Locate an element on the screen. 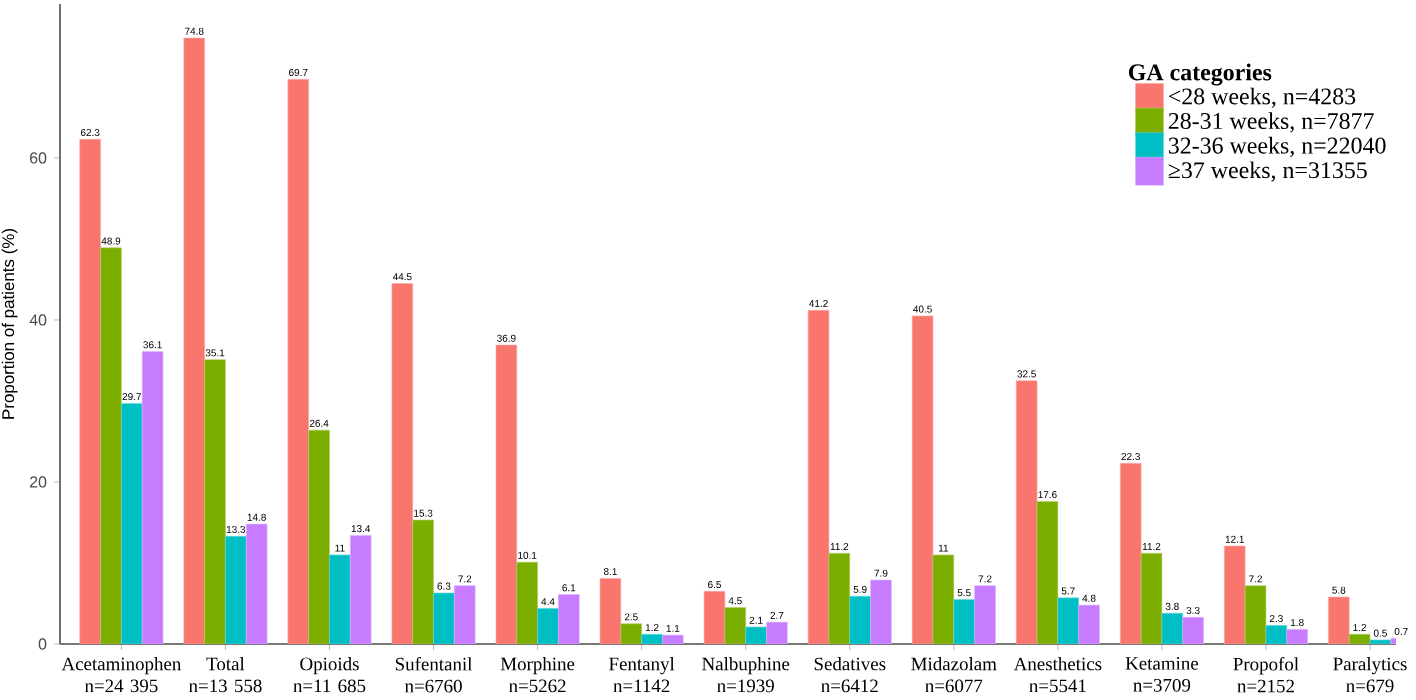 The width and height of the screenshot is (1416, 700). y-axis-title: Proportion of patients (%) is located at coordinates (9, 324).